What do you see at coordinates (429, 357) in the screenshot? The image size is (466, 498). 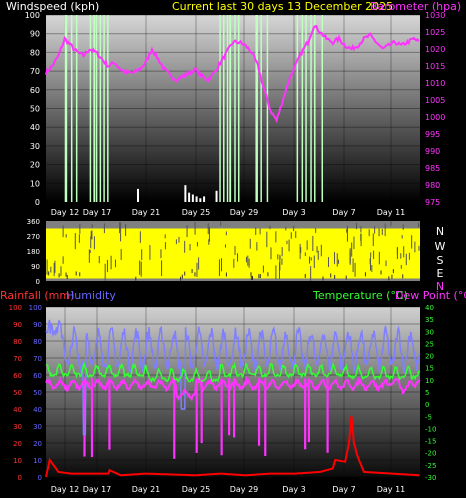 I see `temperature-tick-label: 20` at bounding box center [429, 357].